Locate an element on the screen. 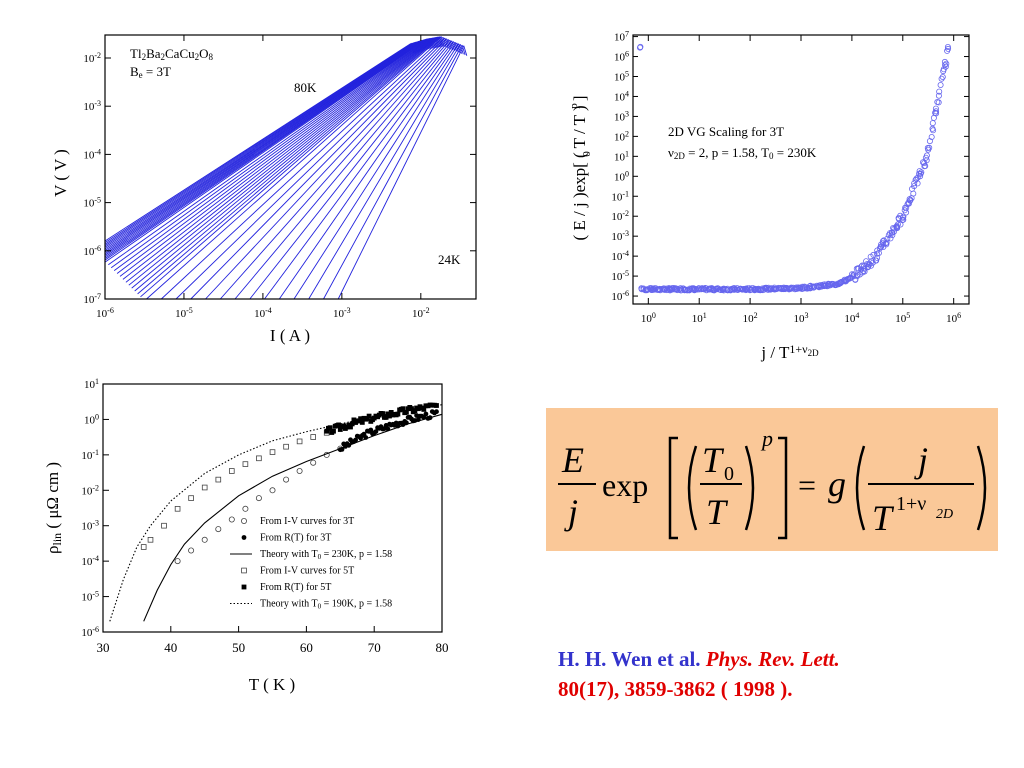 Image resolution: width=1024 pixels, height=768 pixels. iv-y-tick-label: 10⁻⁴ is located at coordinates (92, 155).